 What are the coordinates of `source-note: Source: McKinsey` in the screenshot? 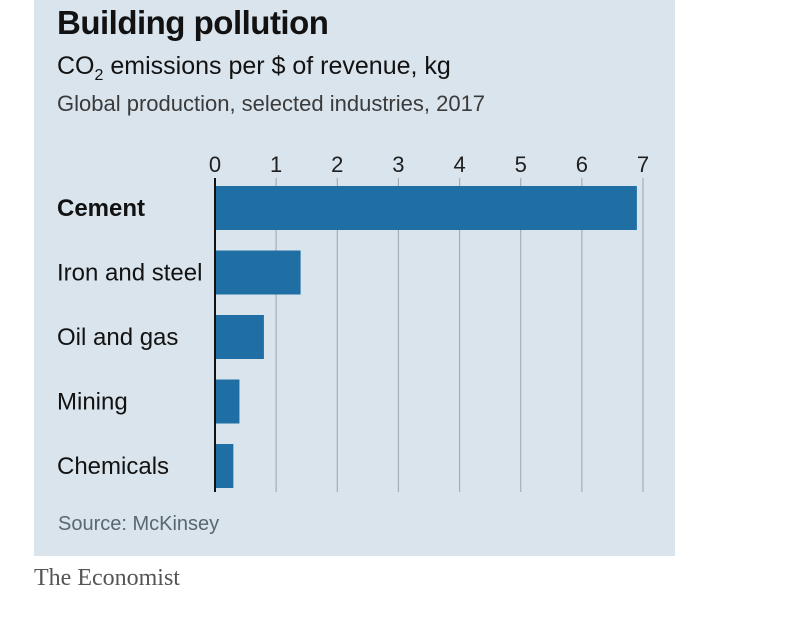 It's located at (139, 524).